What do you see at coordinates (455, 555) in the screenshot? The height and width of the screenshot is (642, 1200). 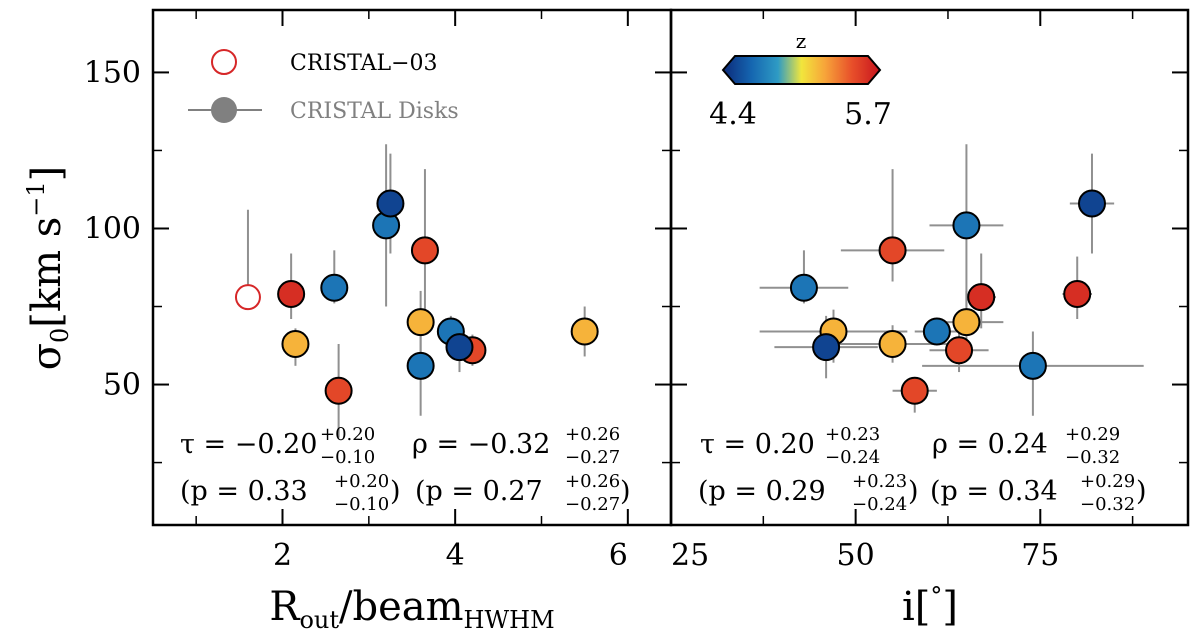 I see `left-x-tick-label: 4` at bounding box center [455, 555].